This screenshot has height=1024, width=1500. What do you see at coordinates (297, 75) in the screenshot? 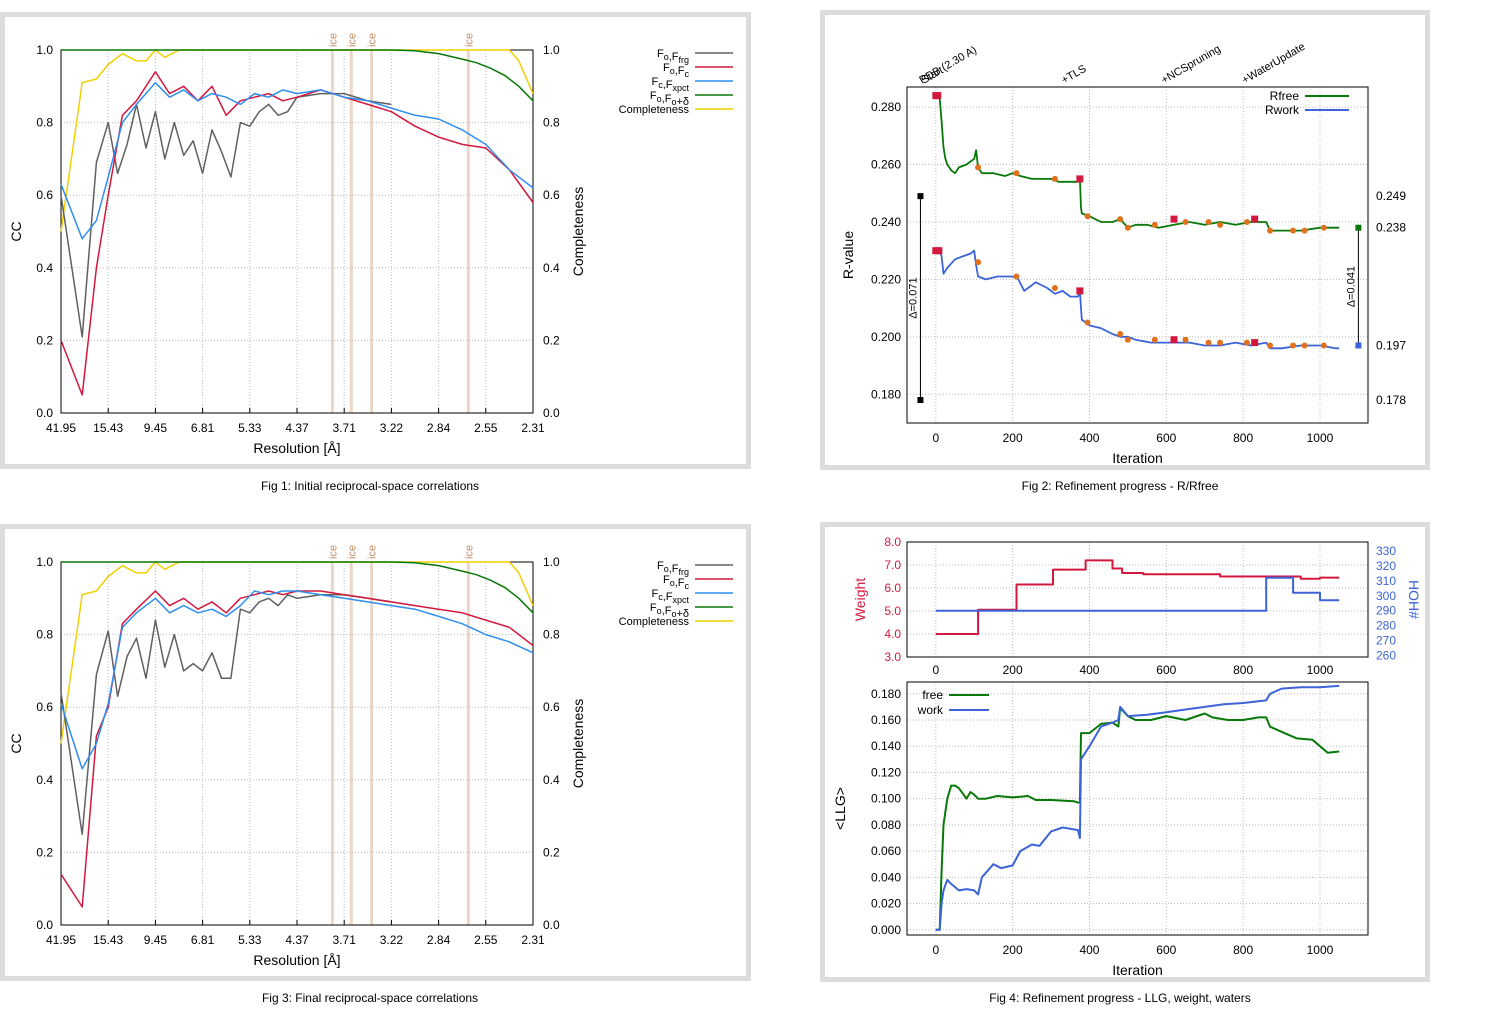
I see `series-line-green` at bounding box center [297, 75].